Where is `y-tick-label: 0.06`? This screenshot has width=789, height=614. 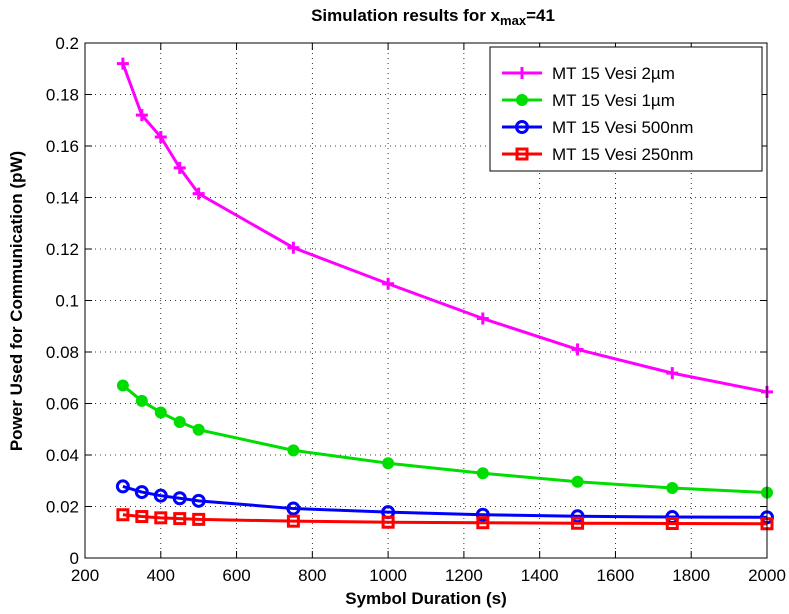 y-tick-label: 0.06 is located at coordinates (62, 404).